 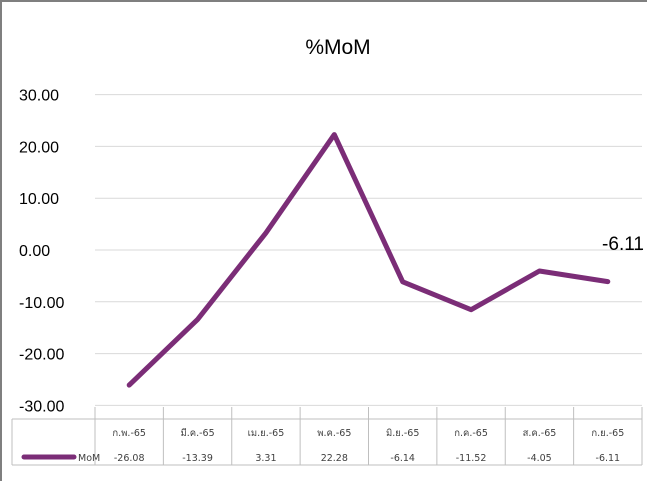 I want to click on y-tick-label: 20.00, so click(x=39, y=147).